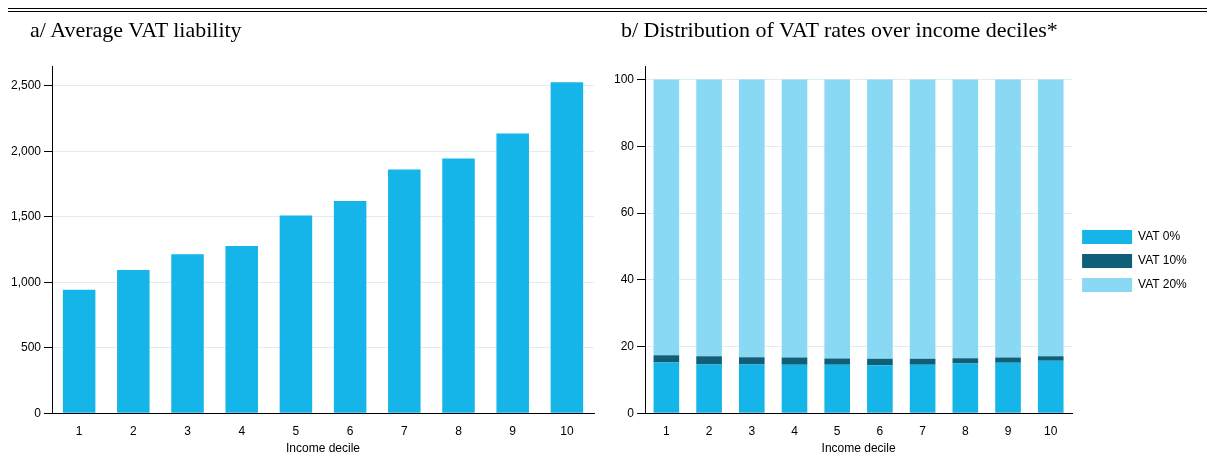 This screenshot has height=468, width=1215. I want to click on y-tick-label: 2,000, so click(26, 150).